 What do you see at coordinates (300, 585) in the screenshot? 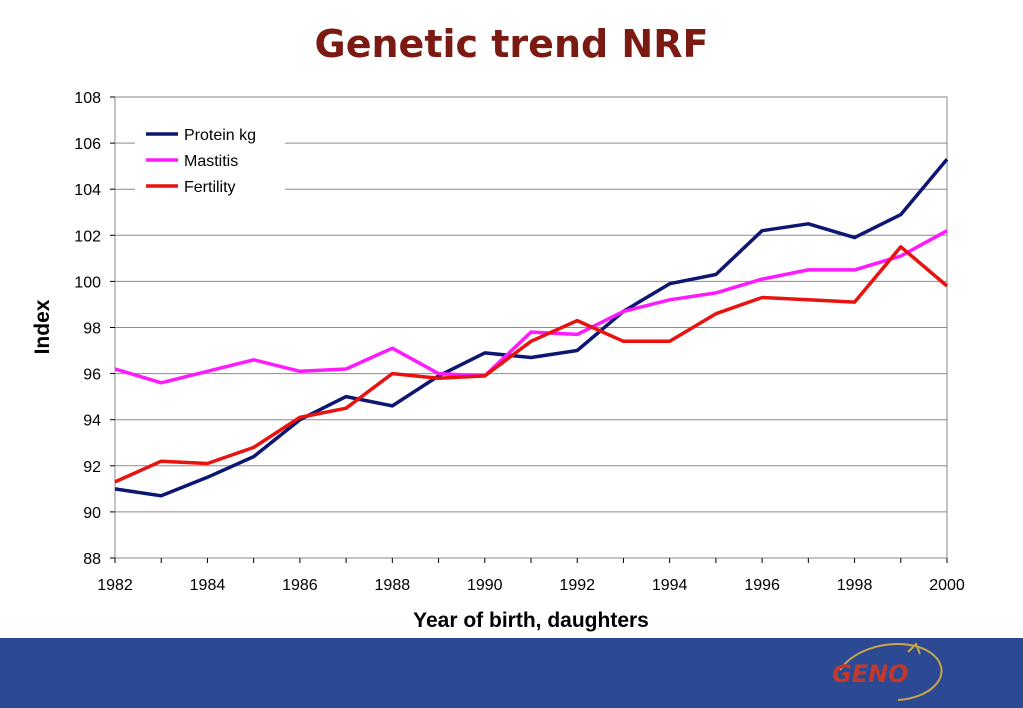
I see `x-tick-label: 1986` at bounding box center [300, 585].